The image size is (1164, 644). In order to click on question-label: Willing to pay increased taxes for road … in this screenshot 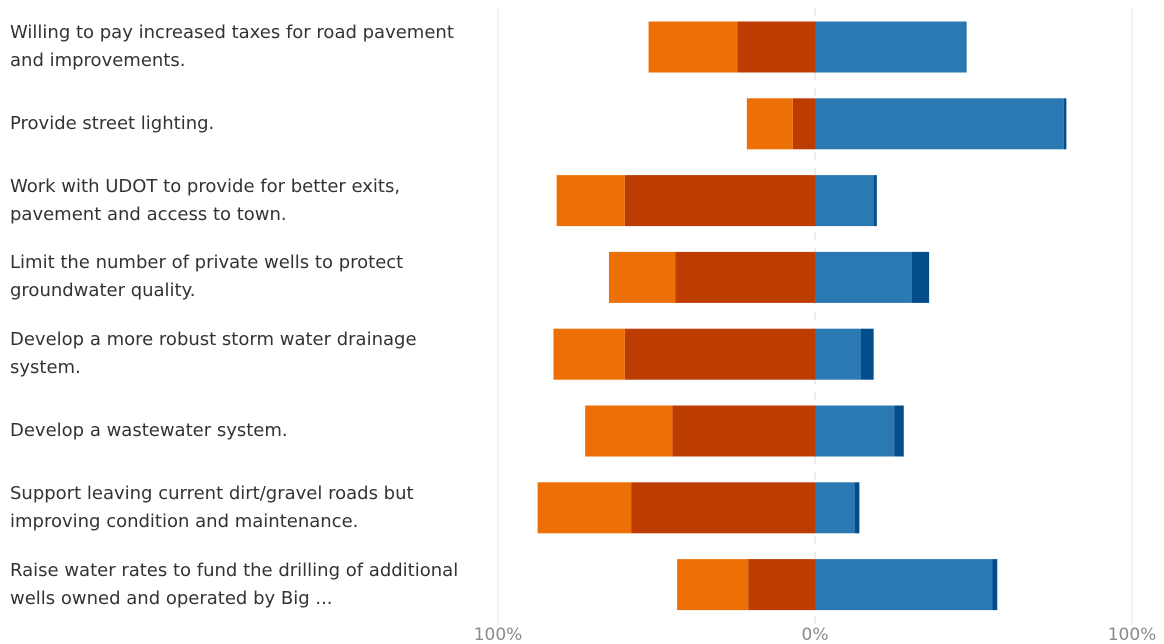, I will do `click(232, 46)`.